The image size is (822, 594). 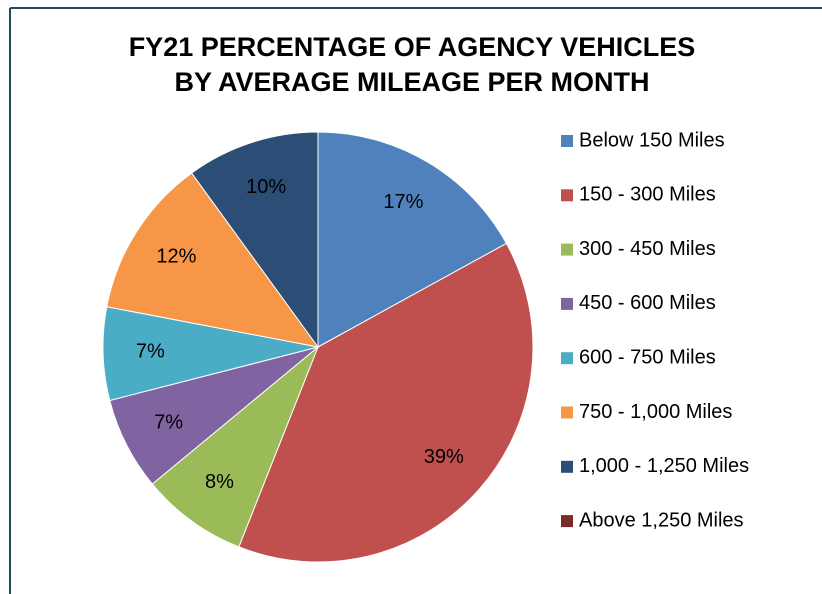 I want to click on data-label: 10%, so click(x=266, y=187).